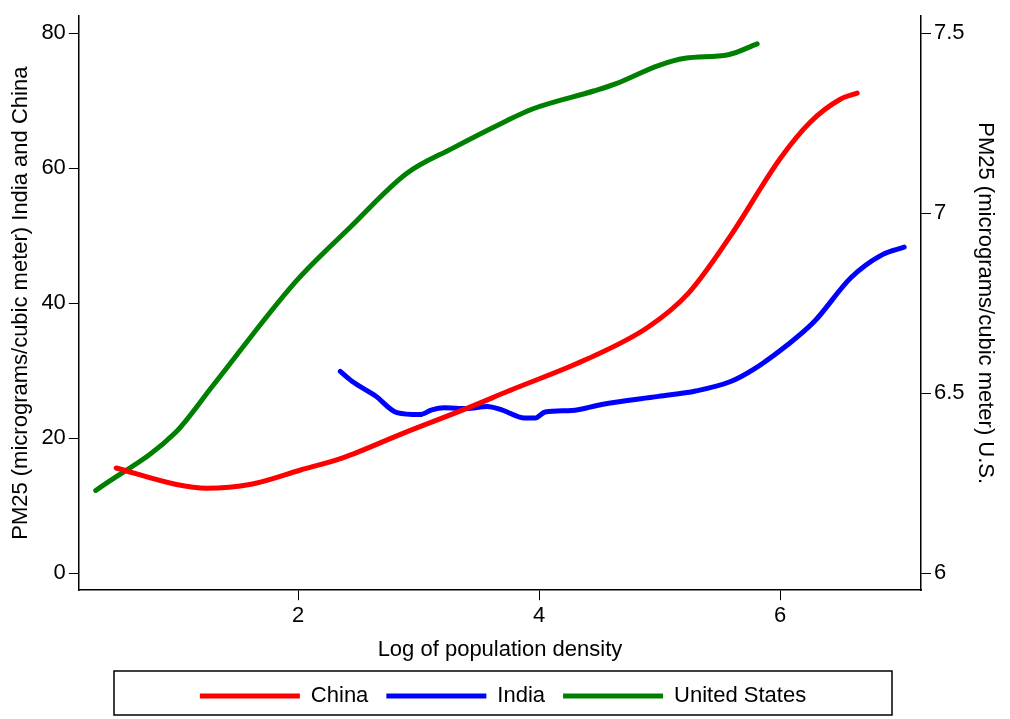  Describe the element at coordinates (949, 392) in the screenshot. I see `y2-tick-label: 6.5` at that location.